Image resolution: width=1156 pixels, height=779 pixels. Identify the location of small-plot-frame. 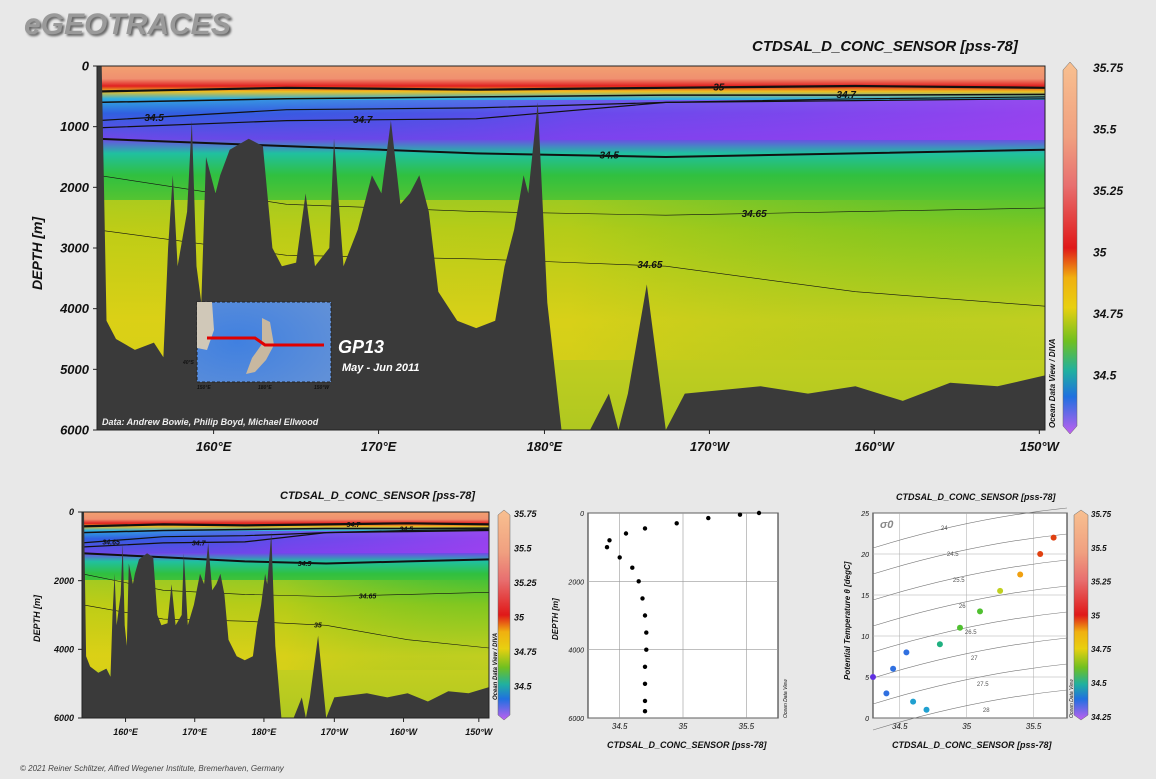
(285, 615).